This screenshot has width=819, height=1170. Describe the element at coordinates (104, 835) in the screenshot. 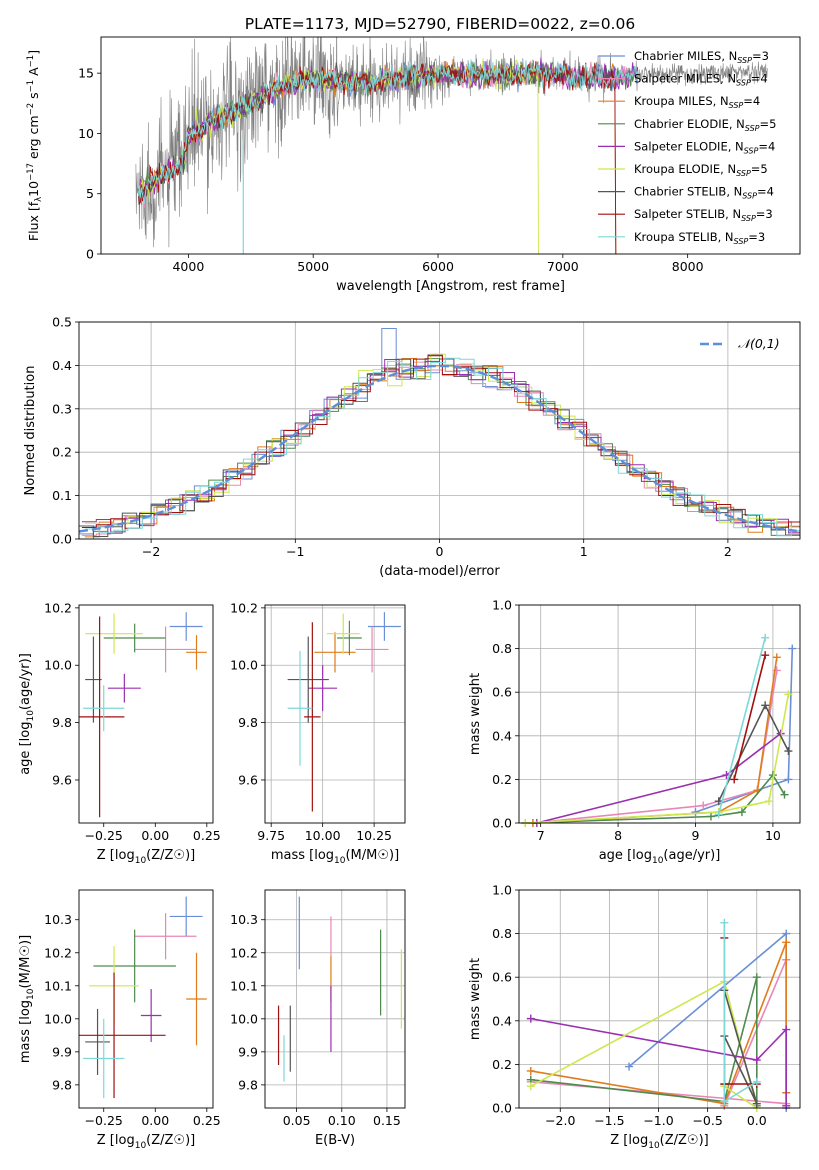

I see `x-tick-label: −0.25` at that location.